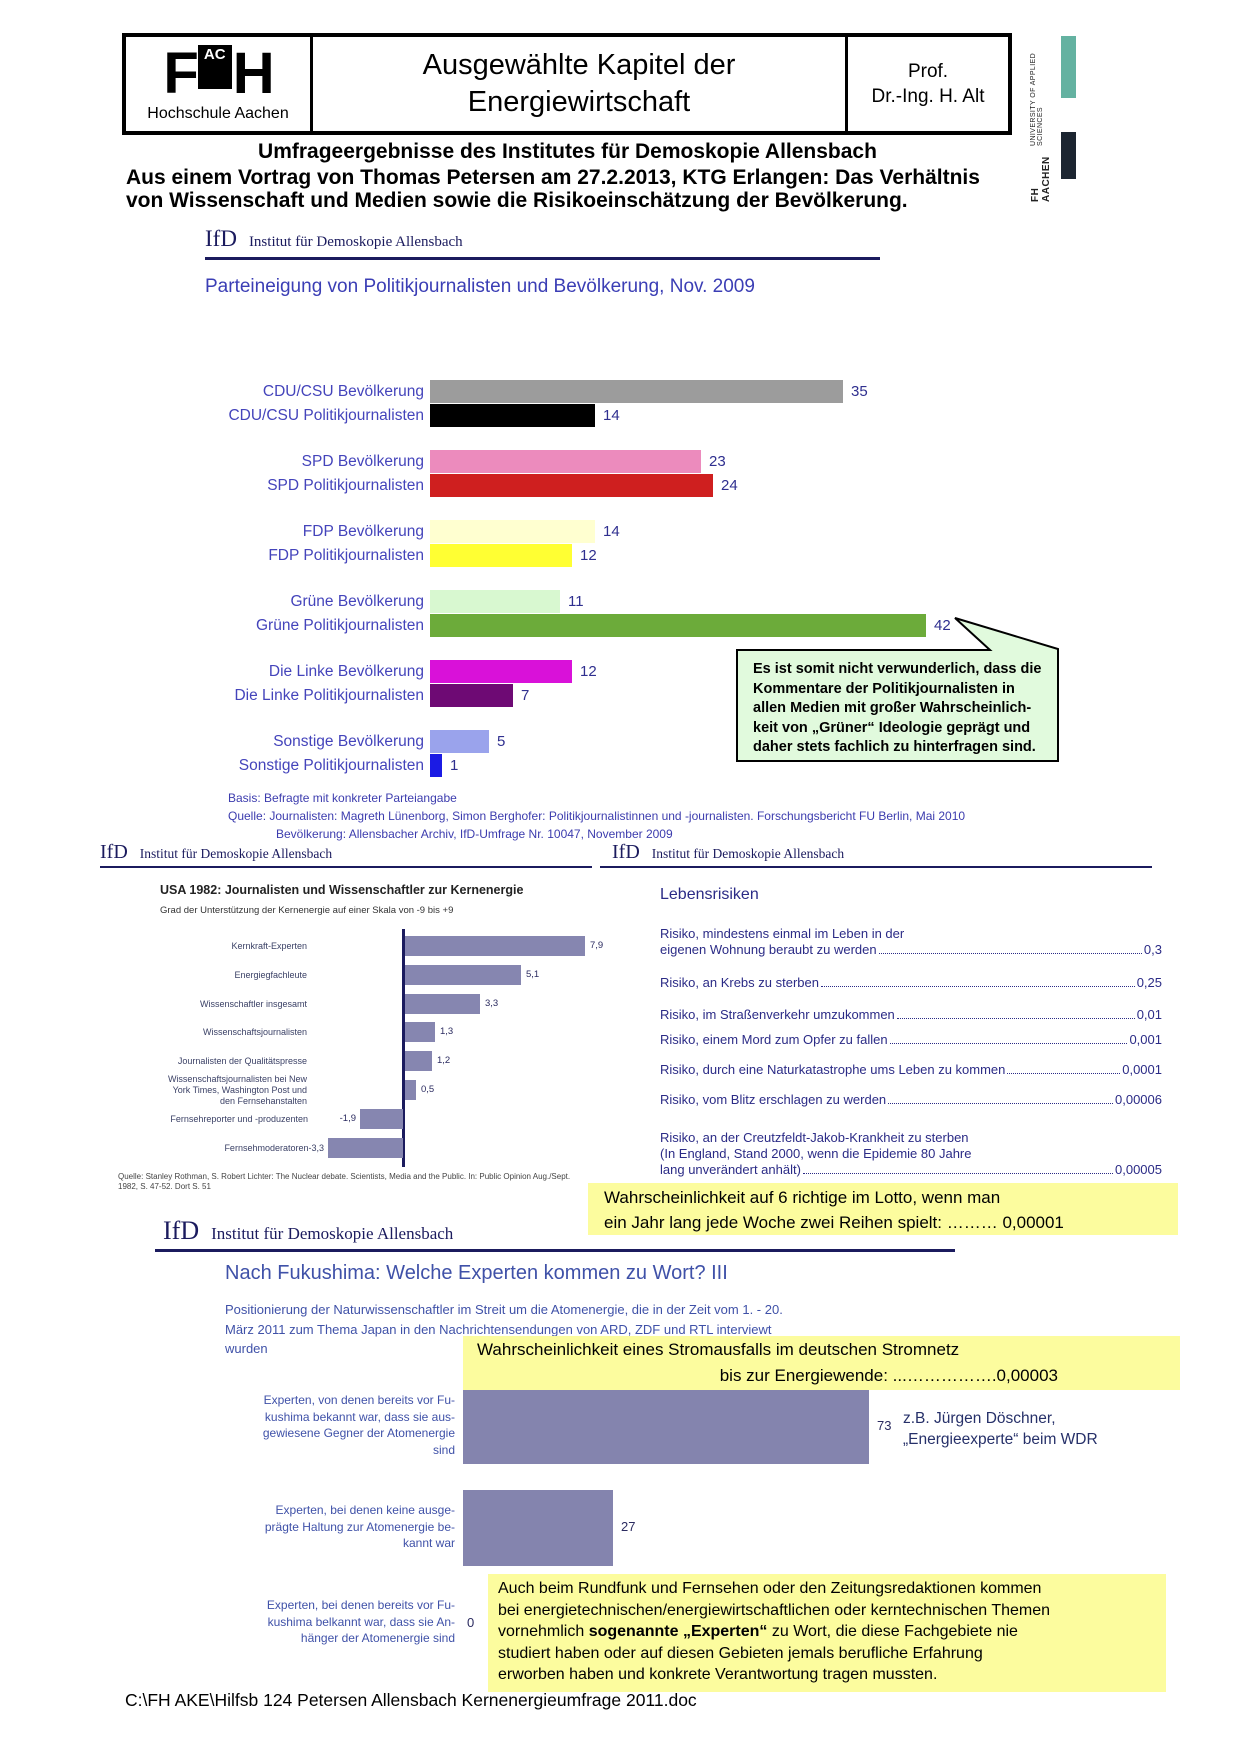 This screenshot has height=1754, width=1240. What do you see at coordinates (597, 945) in the screenshot?
I see `usa-row-value: 7,9` at bounding box center [597, 945].